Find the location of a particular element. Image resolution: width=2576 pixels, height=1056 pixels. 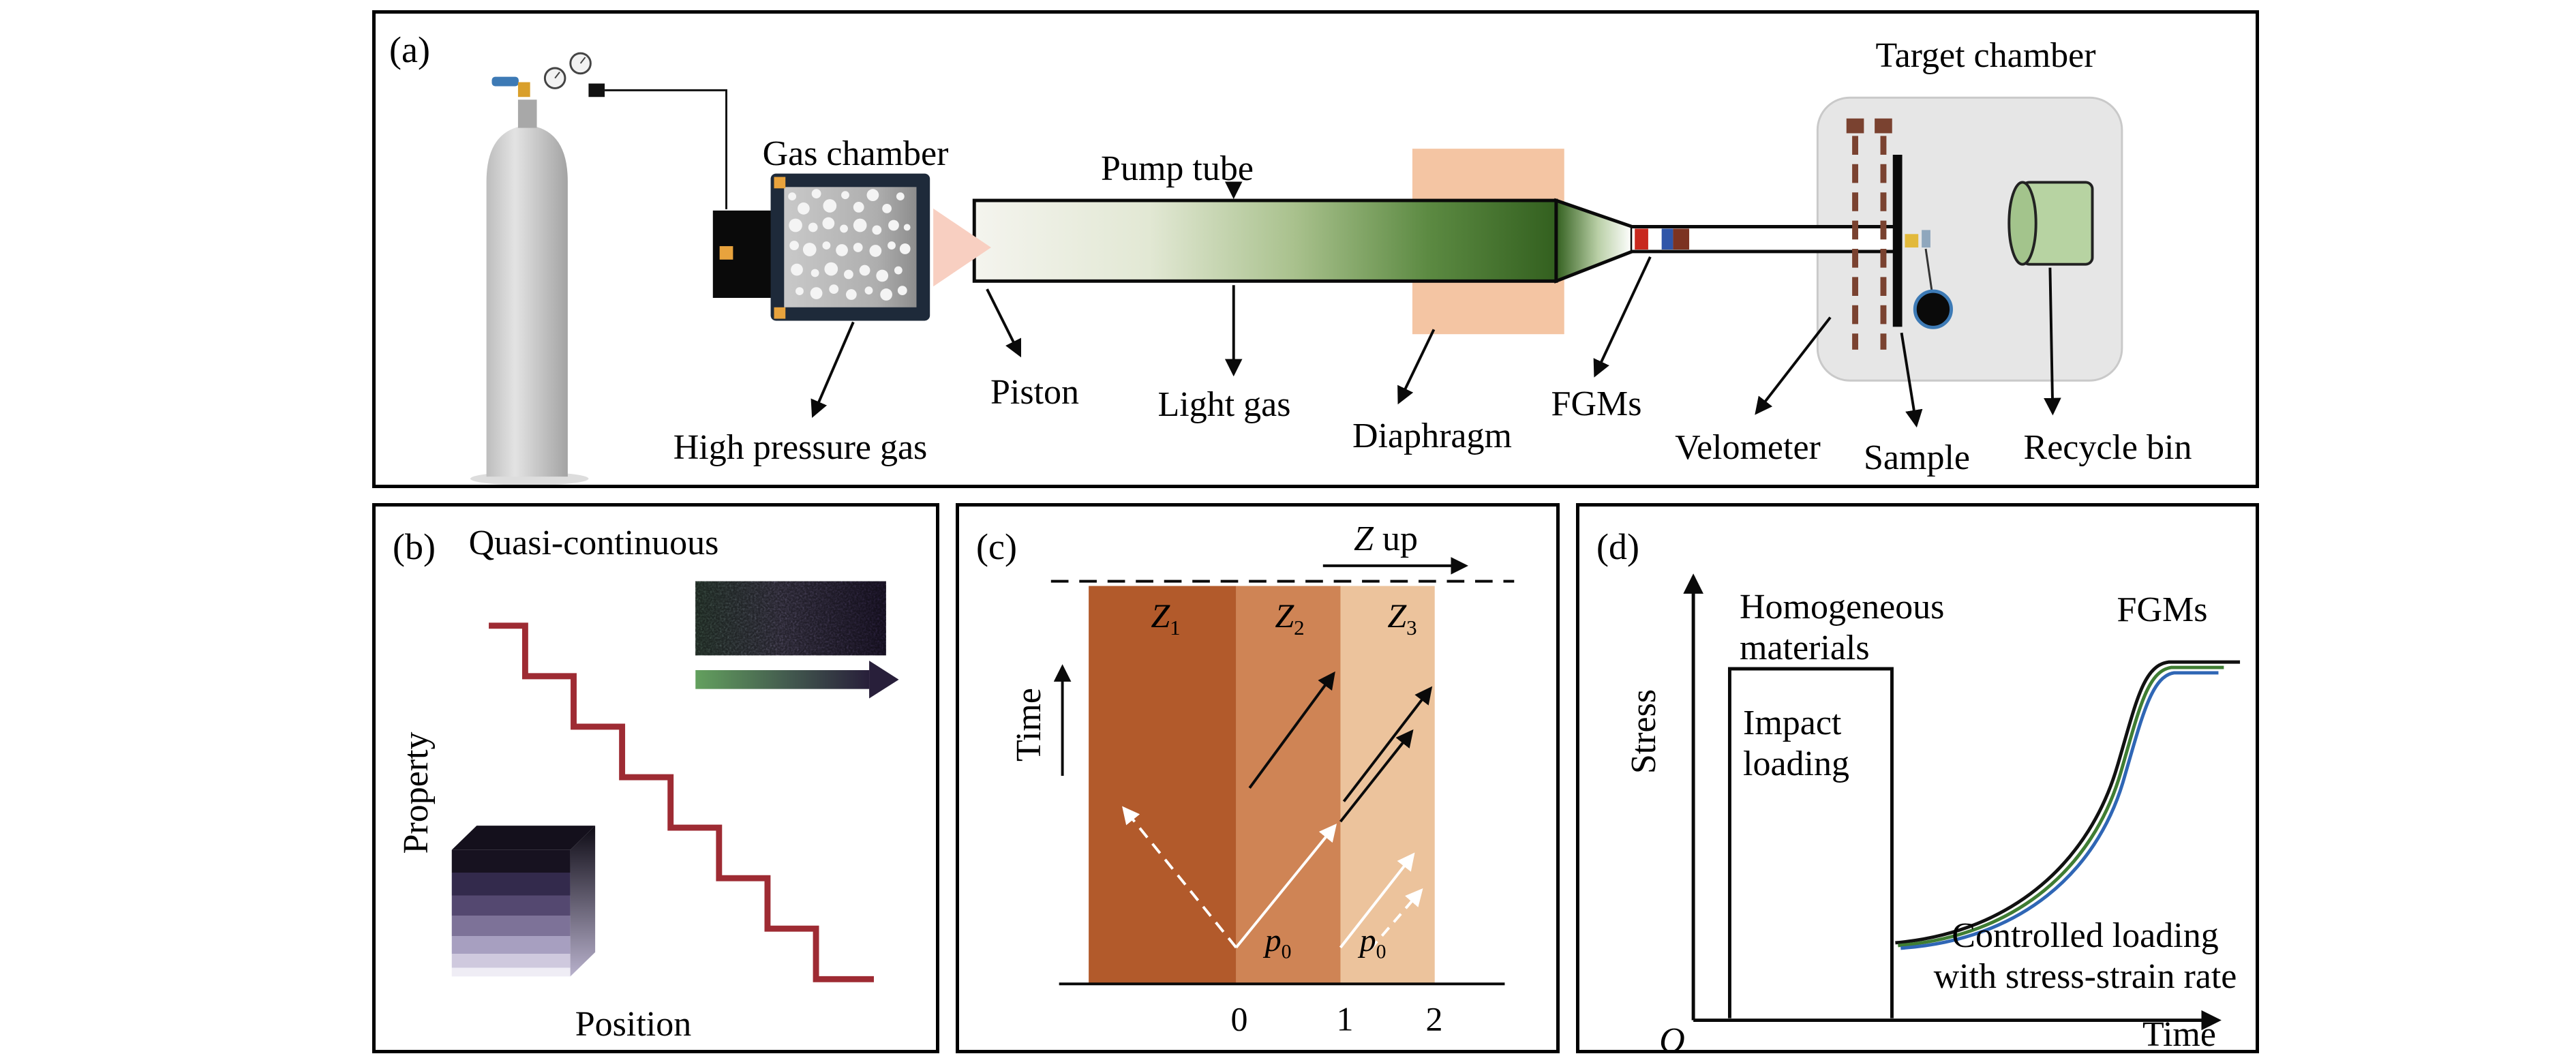

x-tick-0: 0 is located at coordinates (1239, 1018).